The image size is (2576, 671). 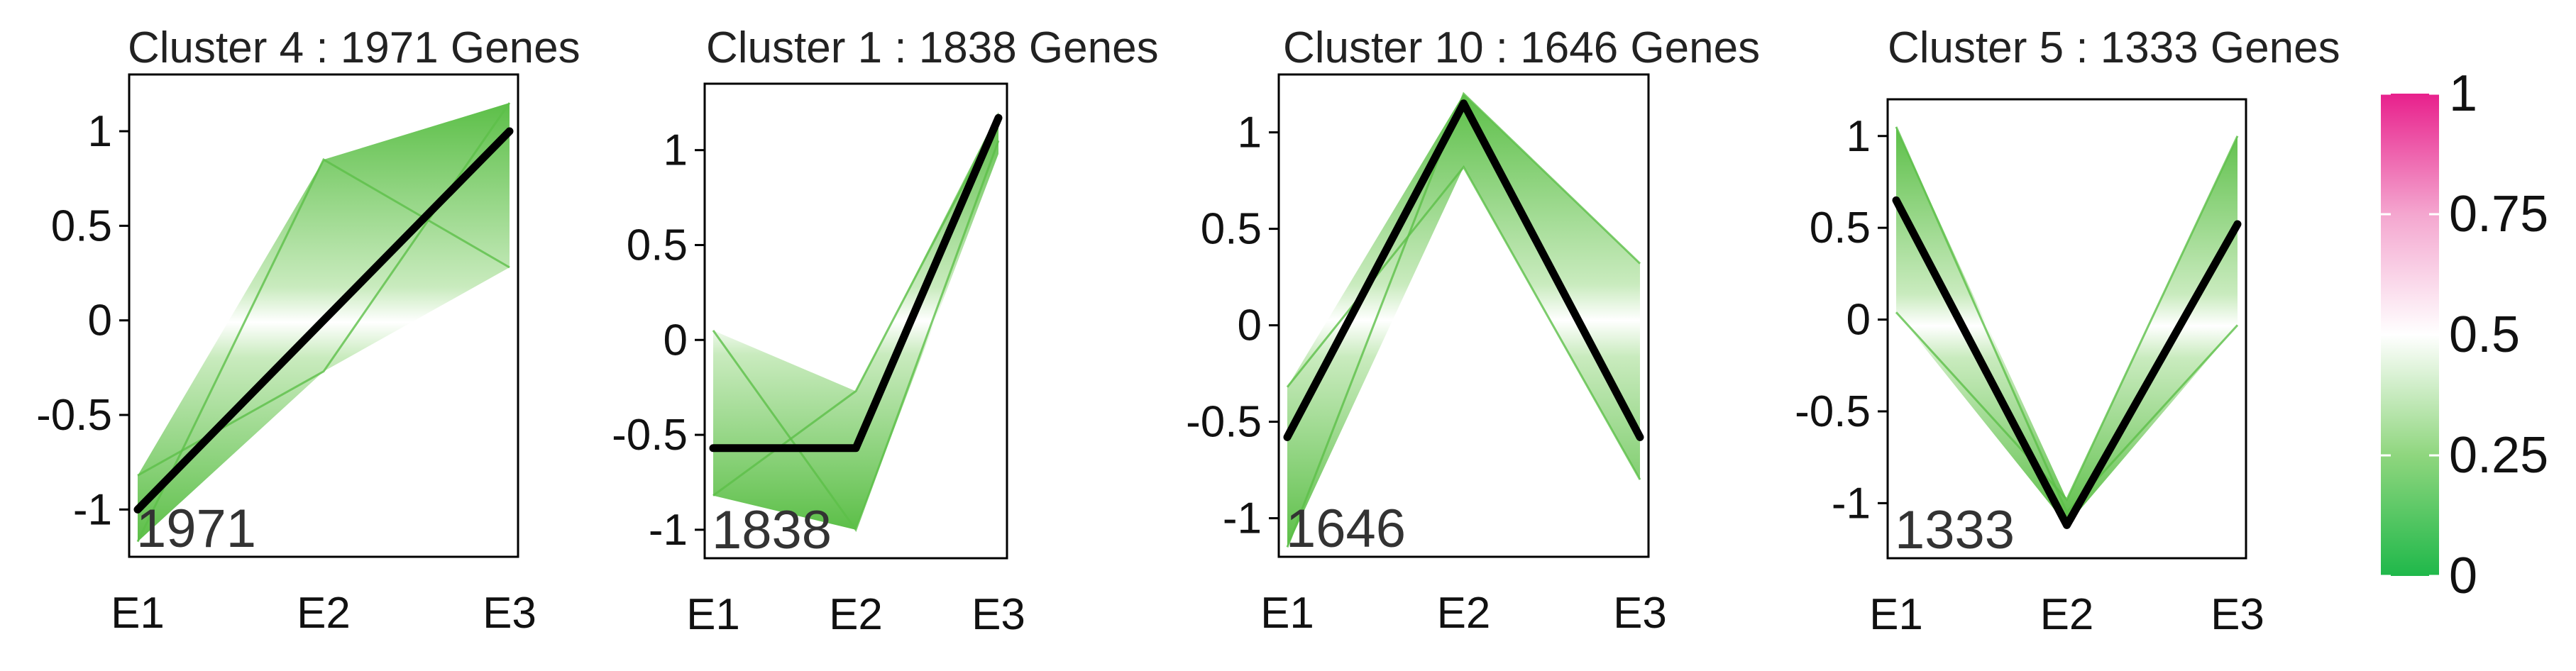 What do you see at coordinates (2114, 48) in the screenshot?
I see `panel-title: Cluster 5 : 1333 Genes` at bounding box center [2114, 48].